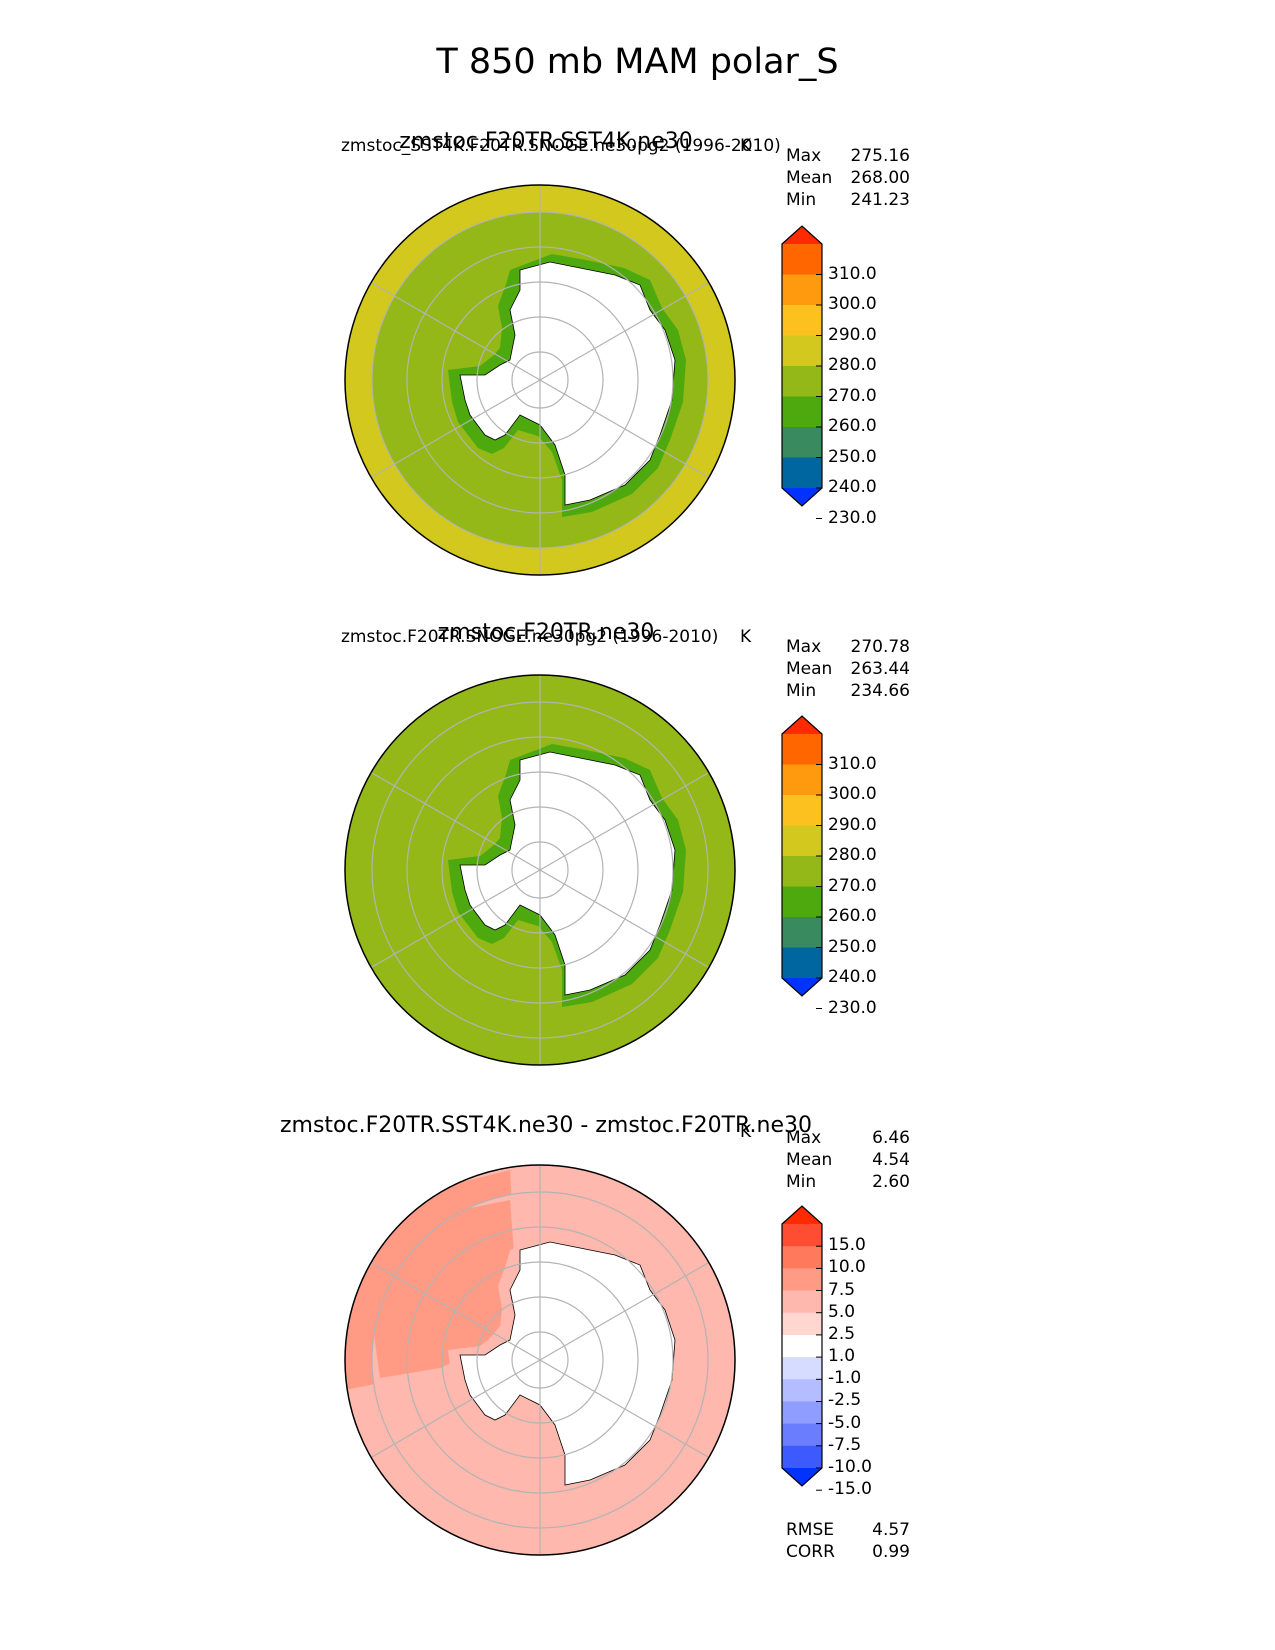 This screenshot has width=1275, height=1650. What do you see at coordinates (842, 1289) in the screenshot?
I see `colorbar-tick-label: 7.5` at bounding box center [842, 1289].